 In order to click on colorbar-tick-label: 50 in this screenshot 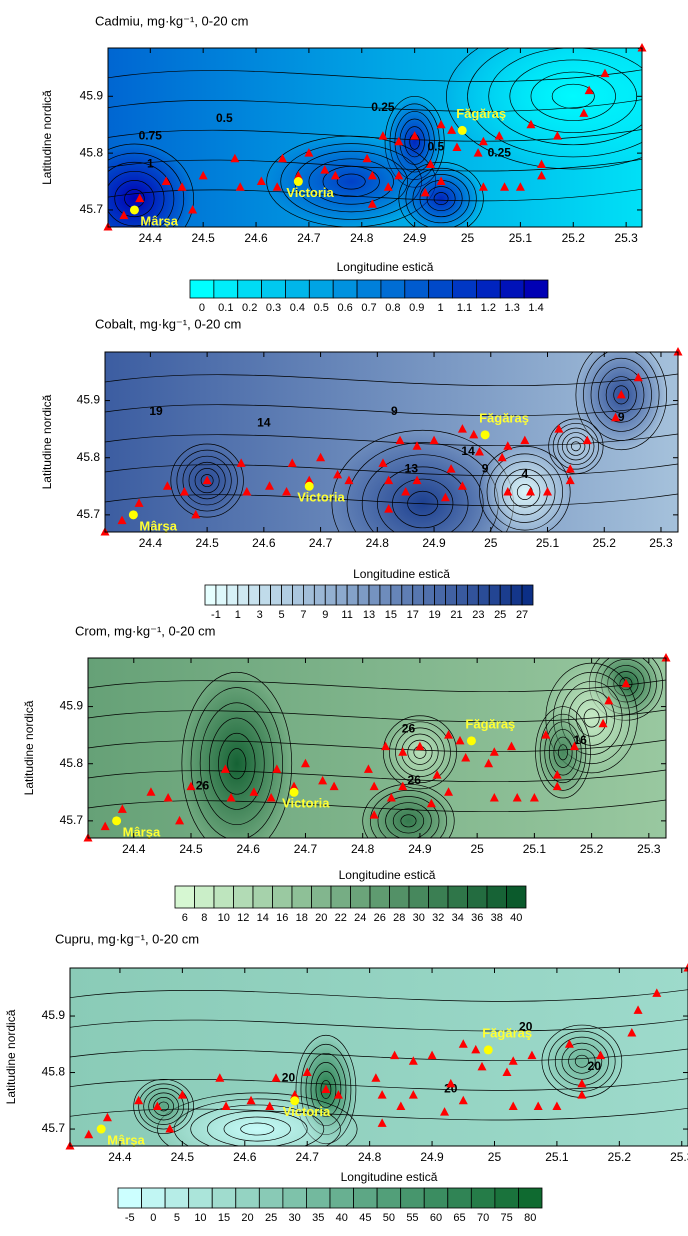, I will do `click(389, 1218)`.